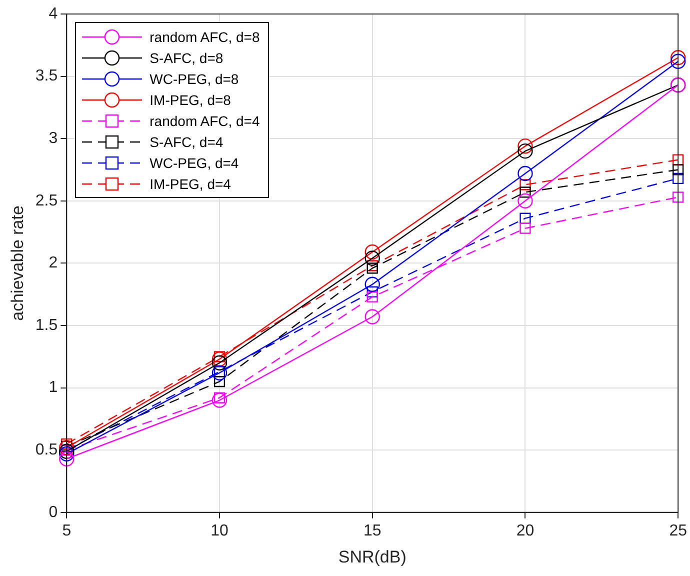 The height and width of the screenshot is (576, 690). I want to click on y-tick-label: 3, so click(53, 139).